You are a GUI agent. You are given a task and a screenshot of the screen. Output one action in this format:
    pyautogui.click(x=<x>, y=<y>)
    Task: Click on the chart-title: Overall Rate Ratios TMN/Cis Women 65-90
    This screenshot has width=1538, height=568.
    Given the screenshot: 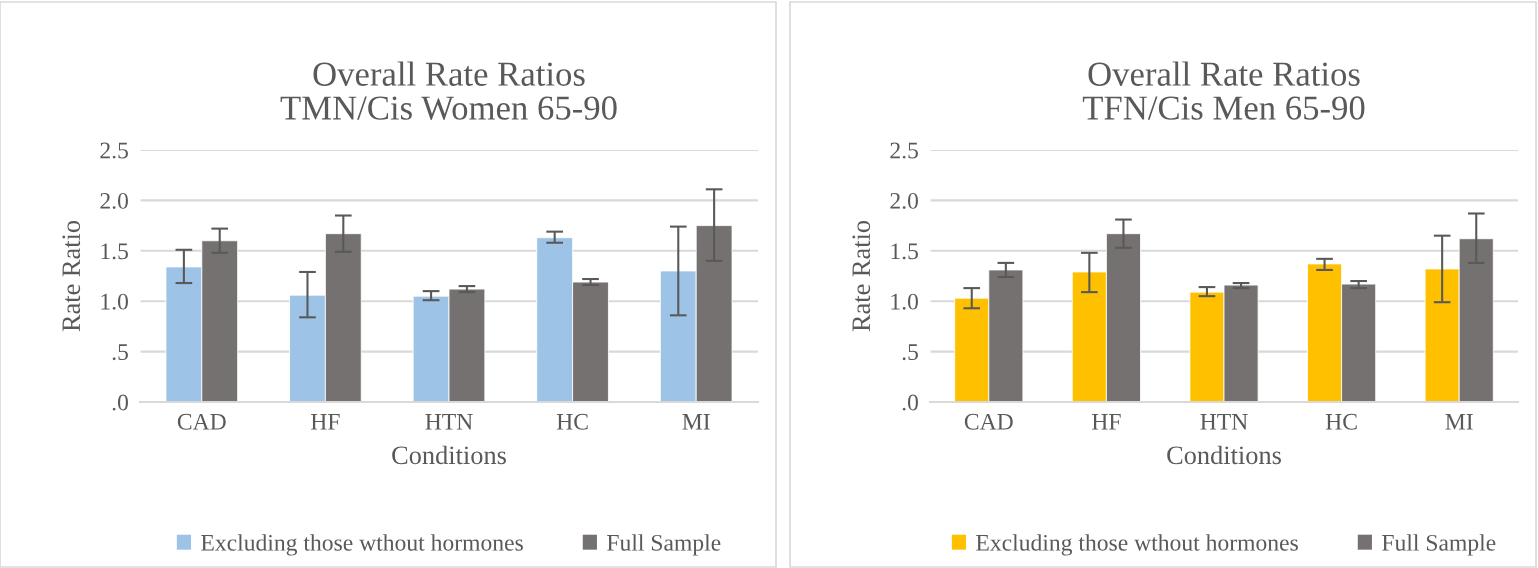 What is the action you would take?
    pyautogui.click(x=448, y=90)
    